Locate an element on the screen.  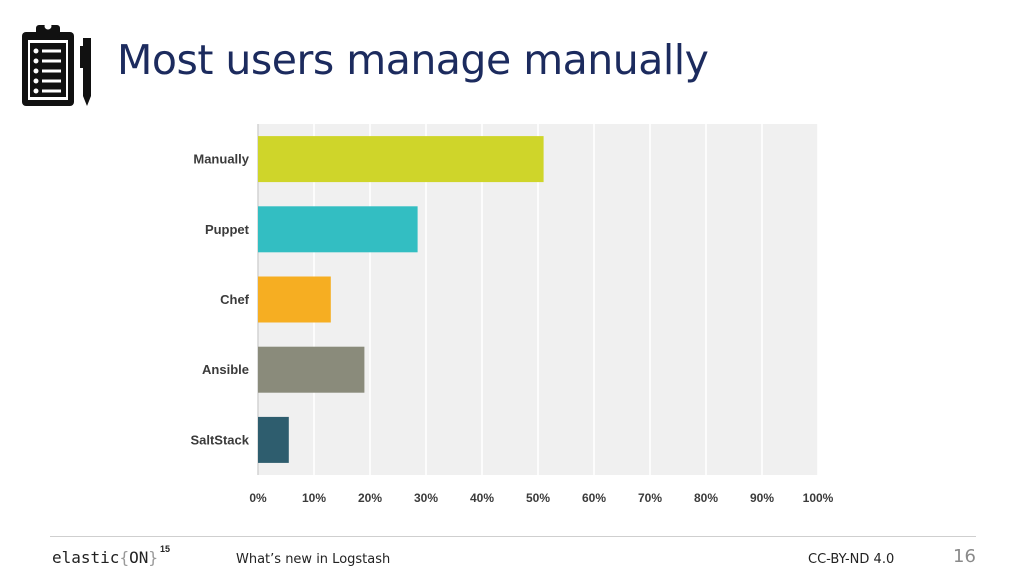
chart-category-labels: Manually Puppet Chef Ansible SaltStack is located at coordinates (219, 300).